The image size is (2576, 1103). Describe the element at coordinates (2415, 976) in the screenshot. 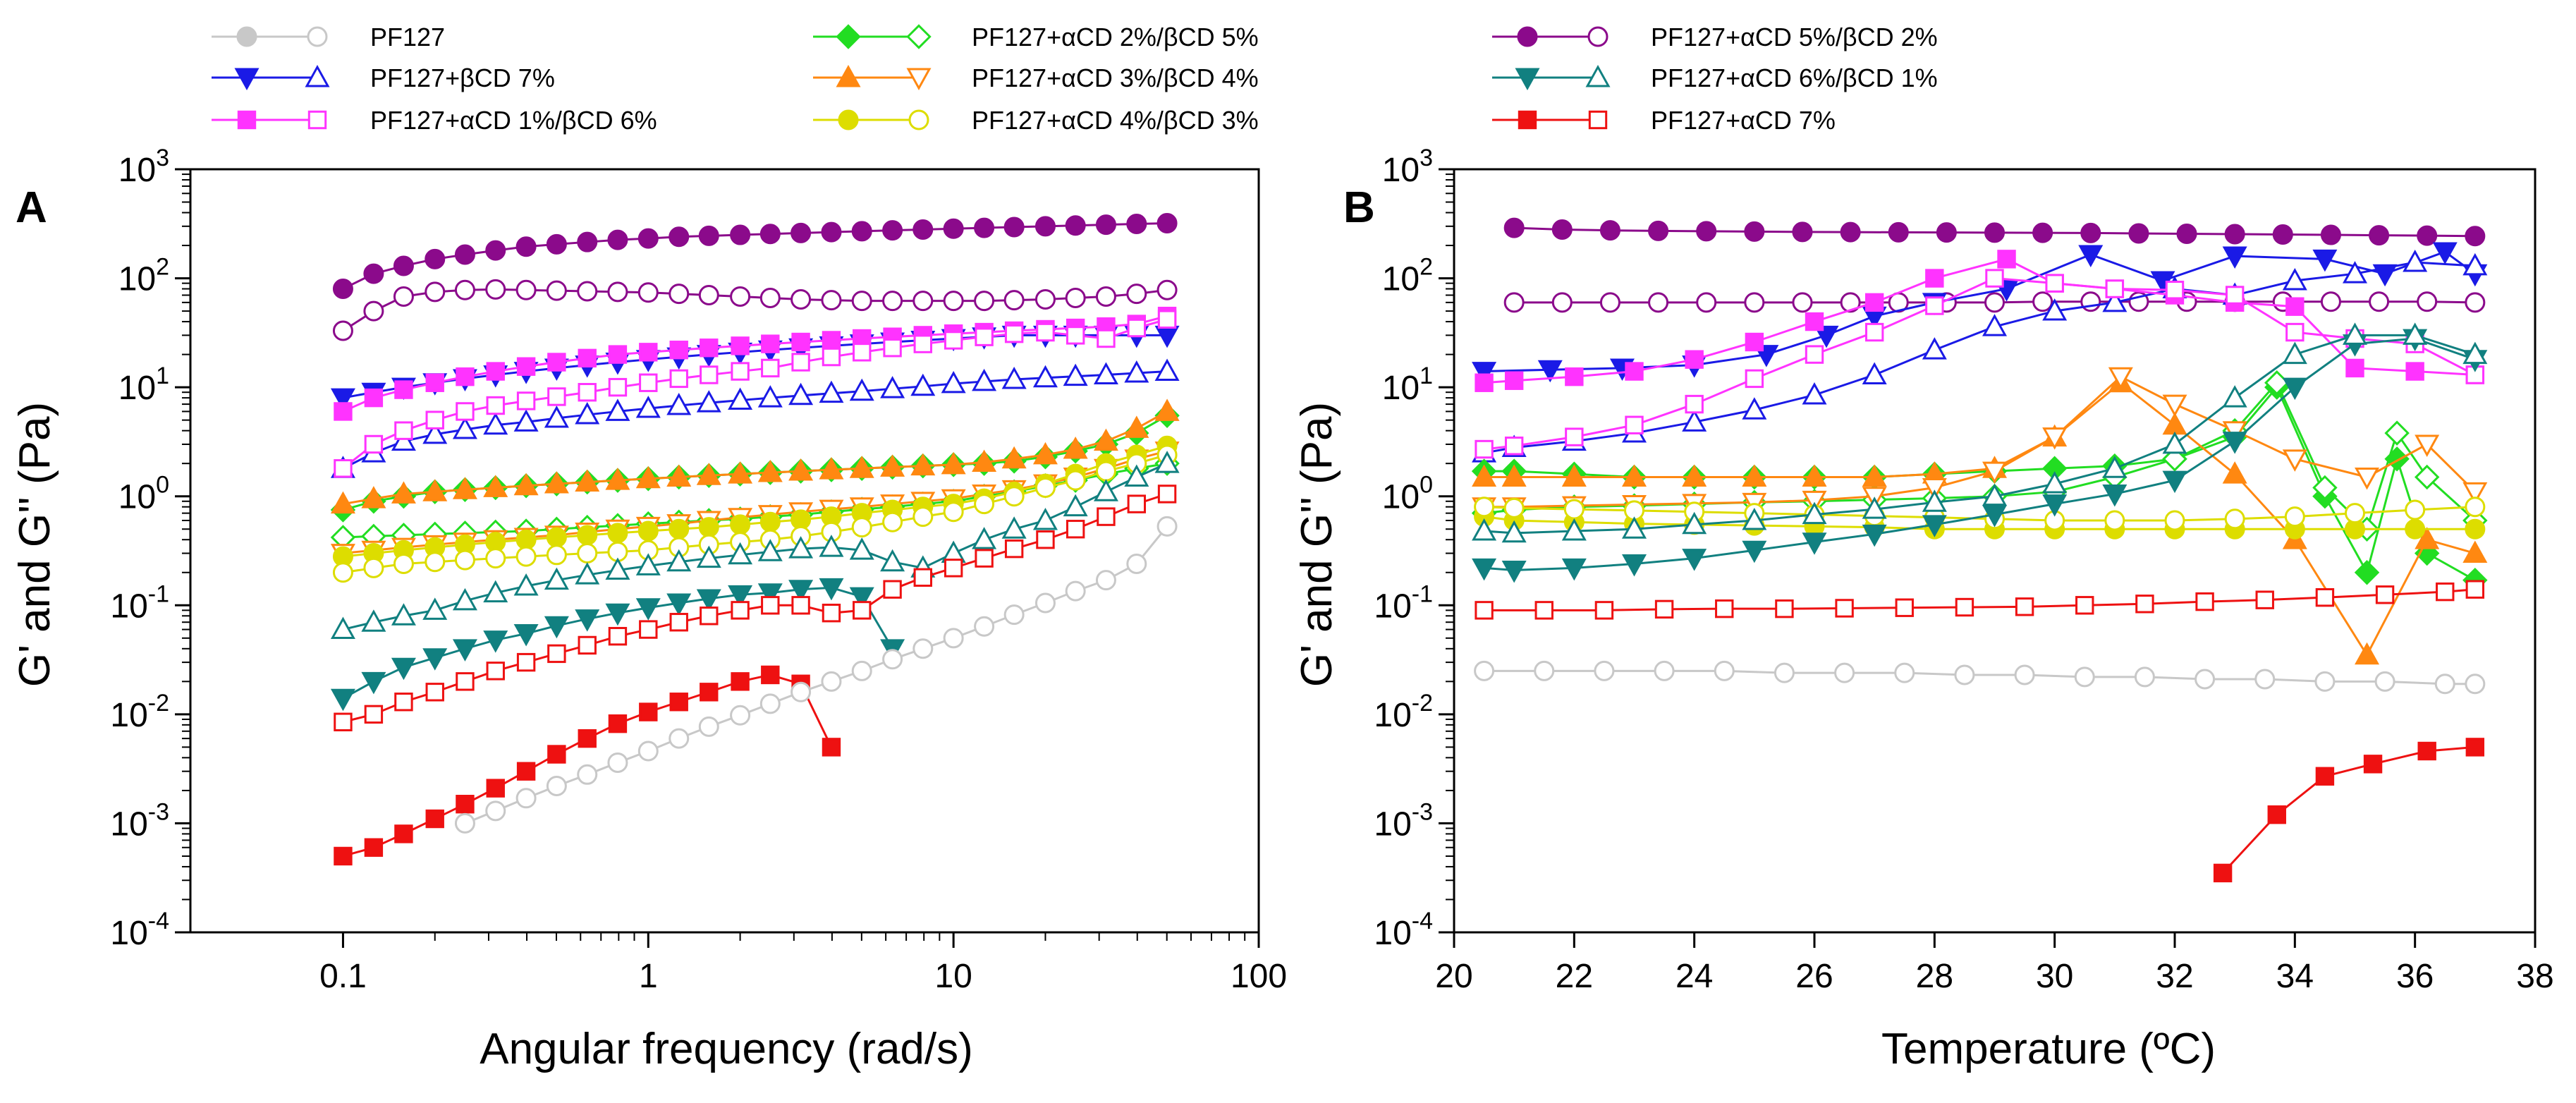

I see `panel-b-xtick-label: 36` at that location.